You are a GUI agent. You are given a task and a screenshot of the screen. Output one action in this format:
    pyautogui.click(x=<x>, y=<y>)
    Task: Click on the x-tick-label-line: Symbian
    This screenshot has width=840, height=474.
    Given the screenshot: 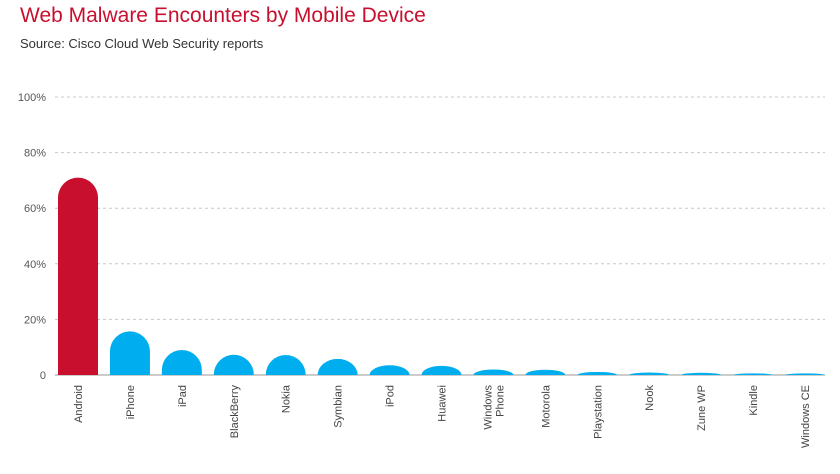 What is the action you would take?
    pyautogui.click(x=339, y=406)
    